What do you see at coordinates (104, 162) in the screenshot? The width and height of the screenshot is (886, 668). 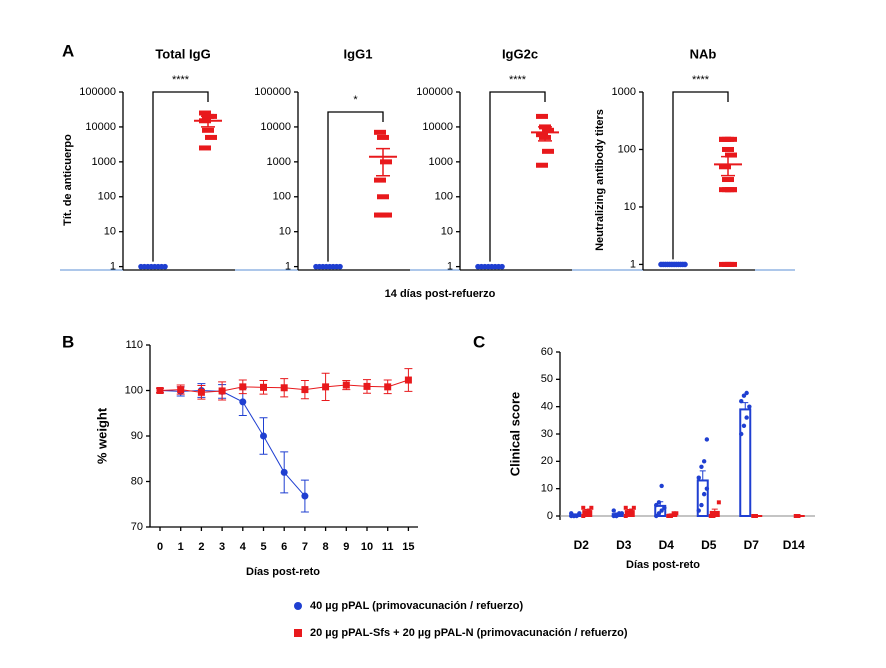 I see `y-tick-label: 1000` at bounding box center [104, 162].